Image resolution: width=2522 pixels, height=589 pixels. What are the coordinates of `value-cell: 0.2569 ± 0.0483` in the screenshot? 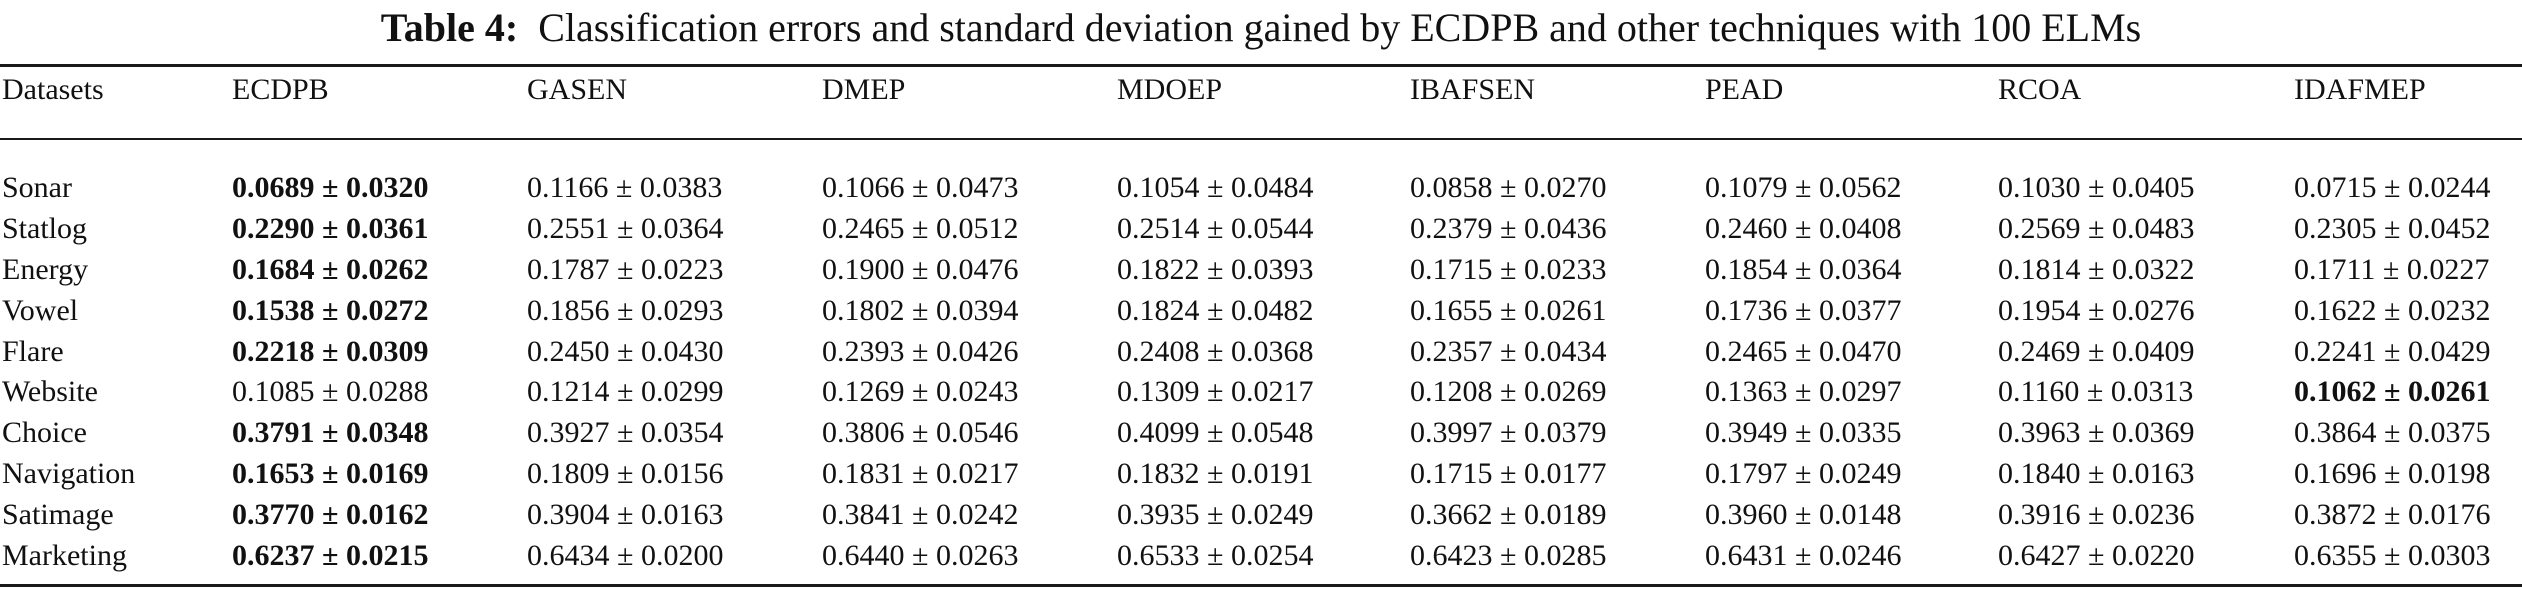 It's located at (2096, 229).